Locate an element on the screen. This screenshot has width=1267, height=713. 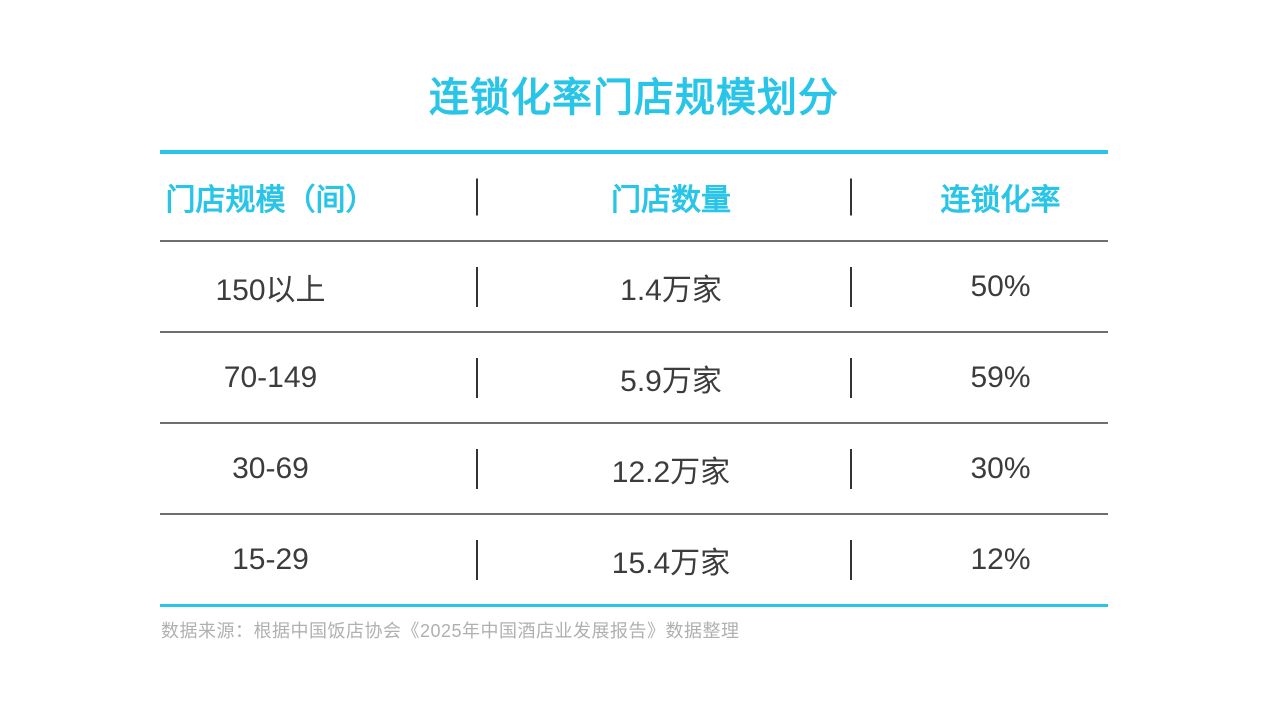
data-source-note: 数据来源：根据中国饭店协会《2025年中国酒店业发展报告》数据整理 is located at coordinates (450, 631).